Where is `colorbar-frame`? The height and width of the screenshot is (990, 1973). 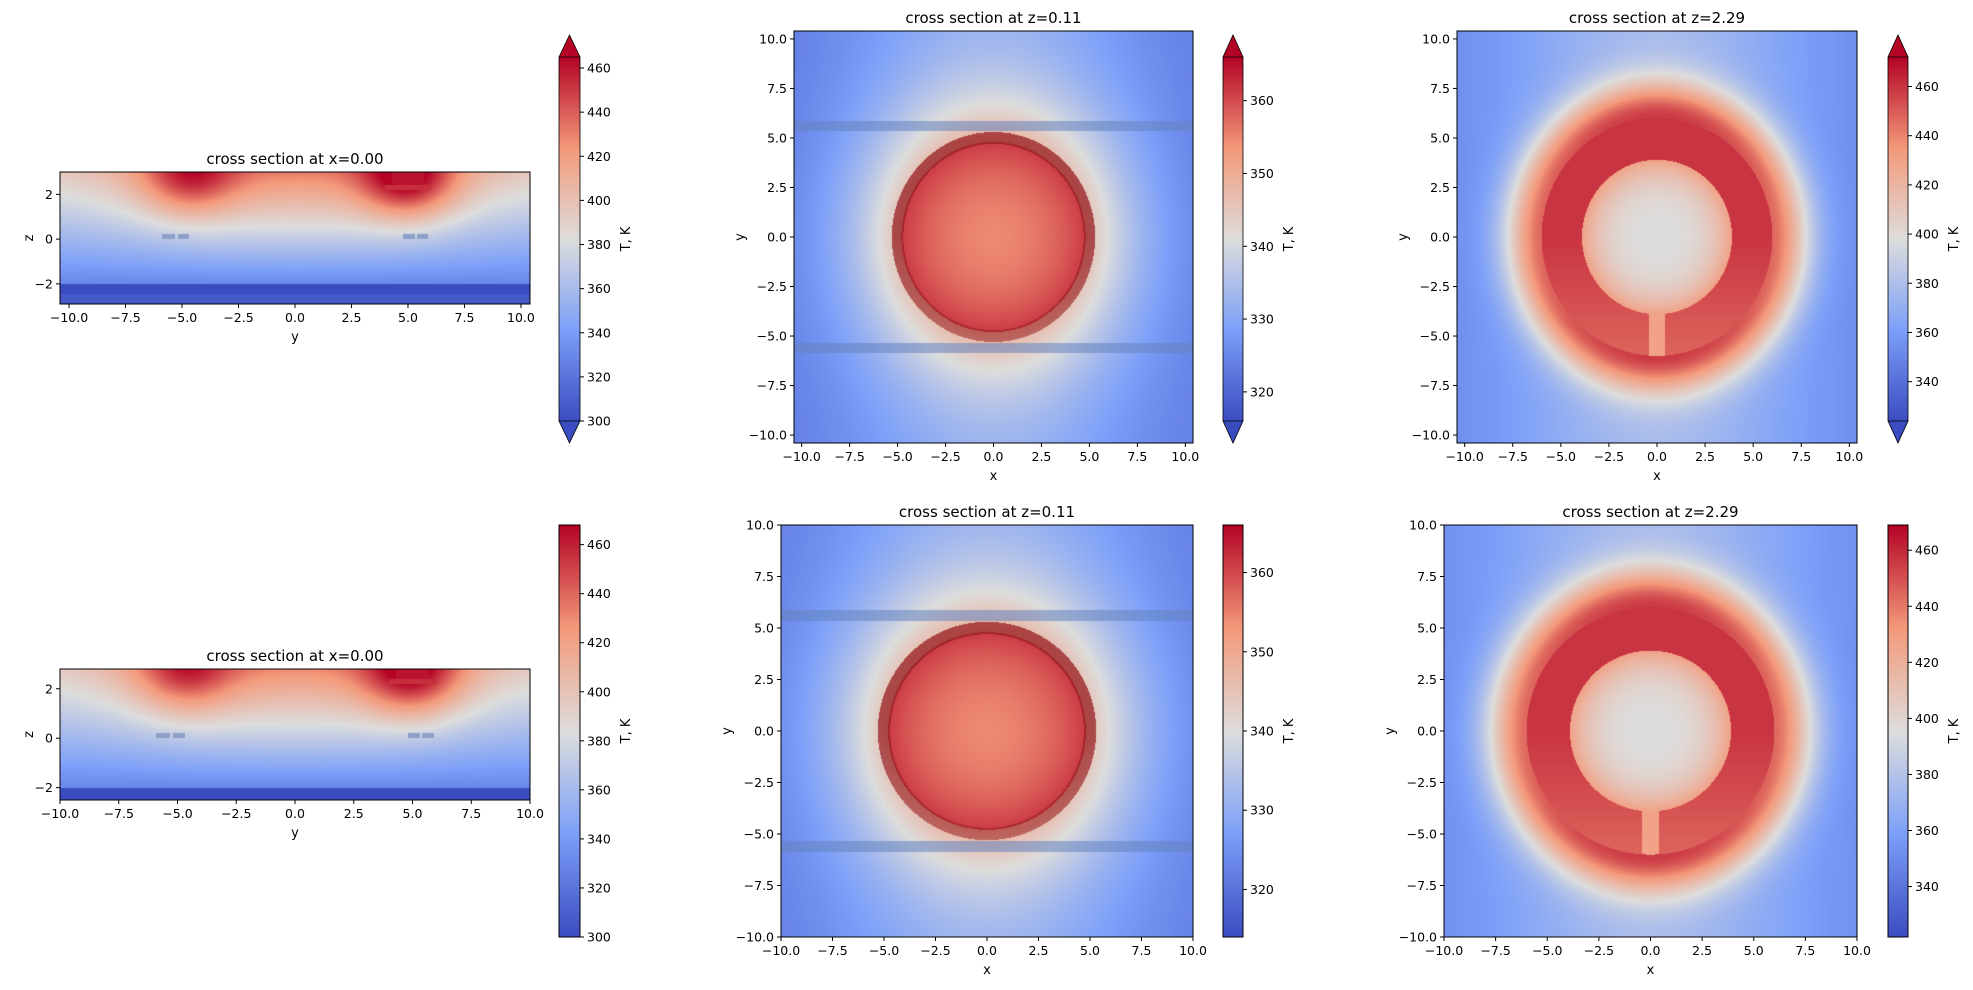
colorbar-frame is located at coordinates (569, 731).